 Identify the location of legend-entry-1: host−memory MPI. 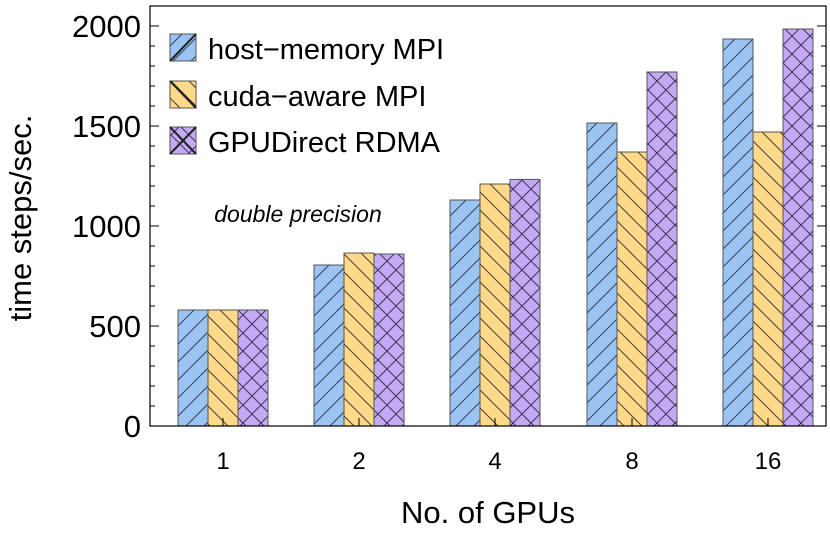
(306, 49).